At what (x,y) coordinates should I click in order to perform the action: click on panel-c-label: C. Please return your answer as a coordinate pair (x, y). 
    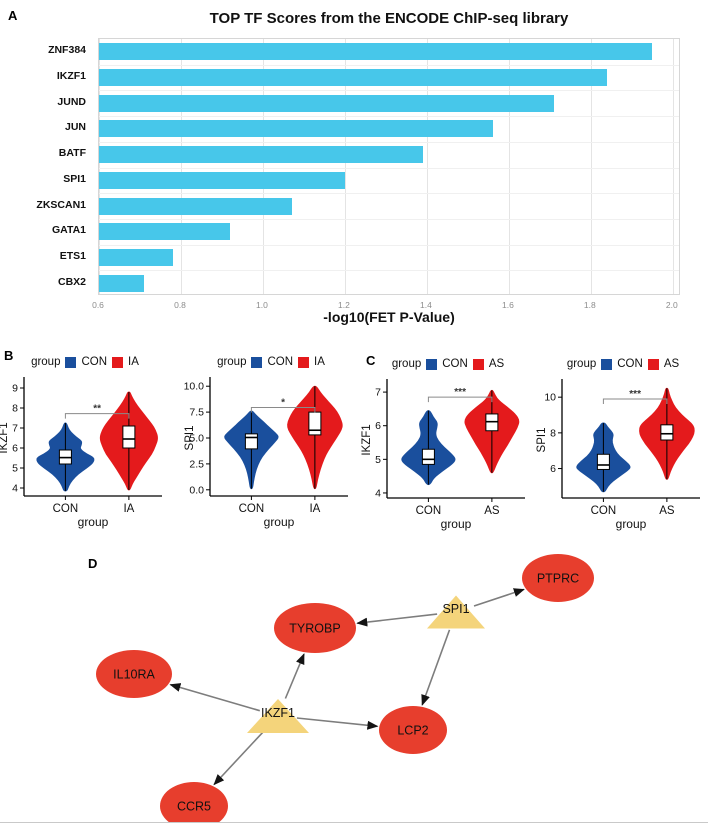
    Looking at the image, I should click on (371, 360).